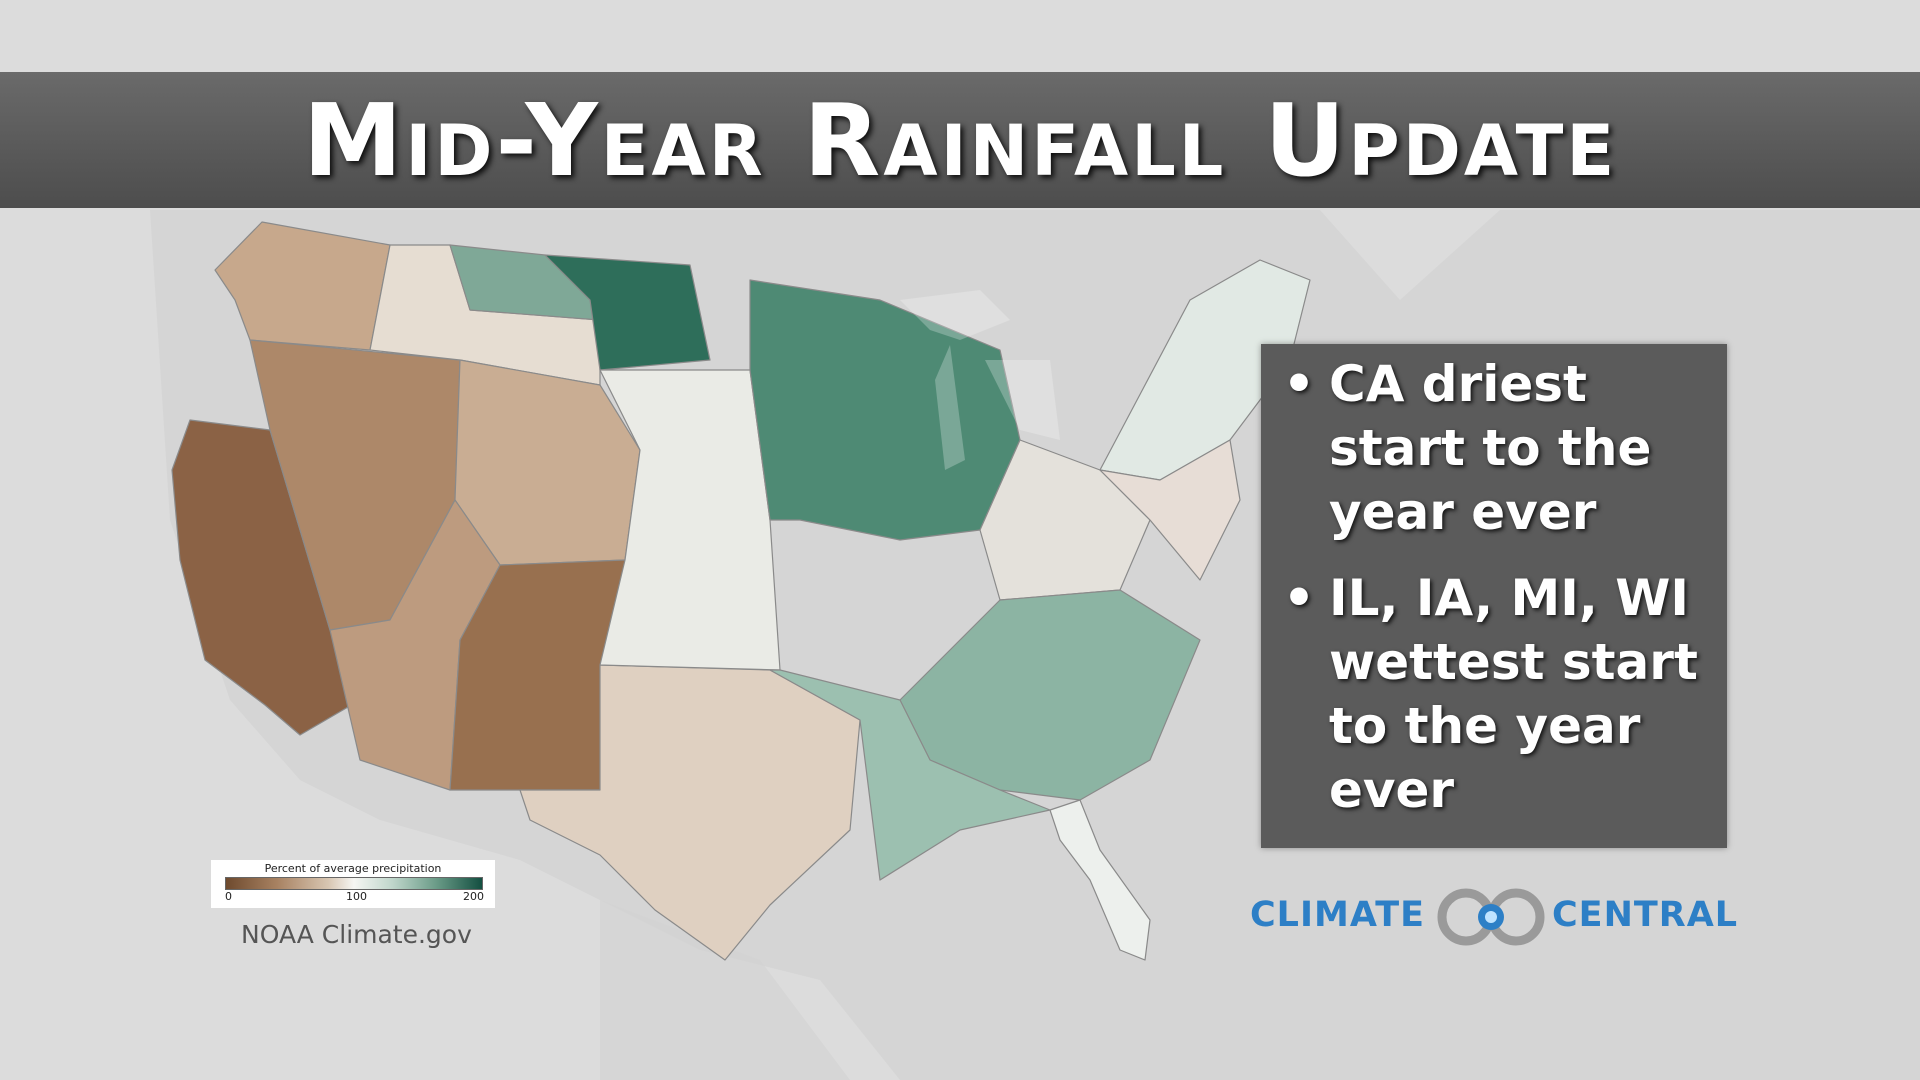  Describe the element at coordinates (627, 312) in the screenshot. I see `region-north-dakota` at that location.